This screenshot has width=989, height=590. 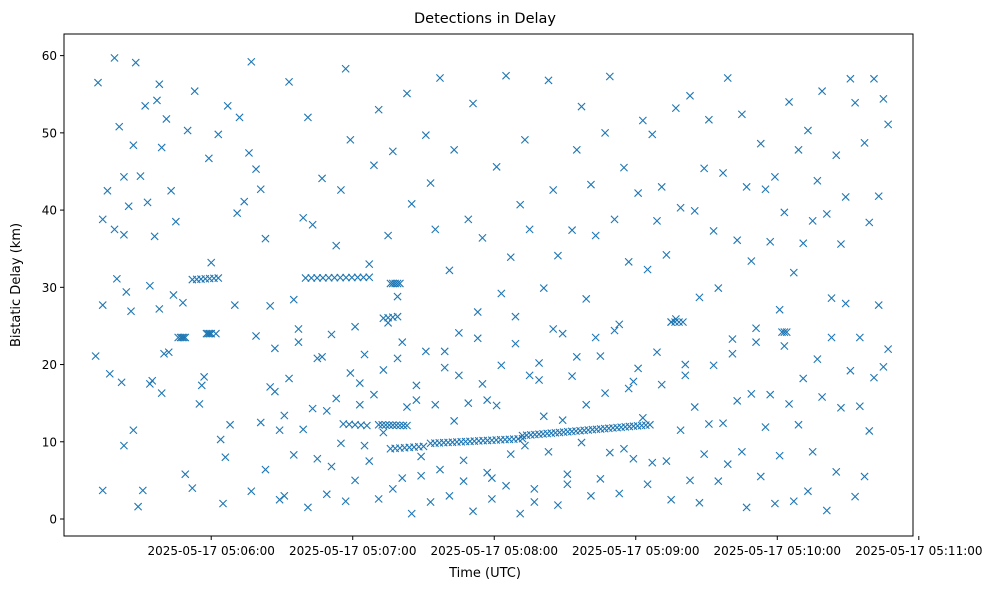 I want to click on x-tick-label: 2025-05-17 05:06:00, so click(x=210, y=551).